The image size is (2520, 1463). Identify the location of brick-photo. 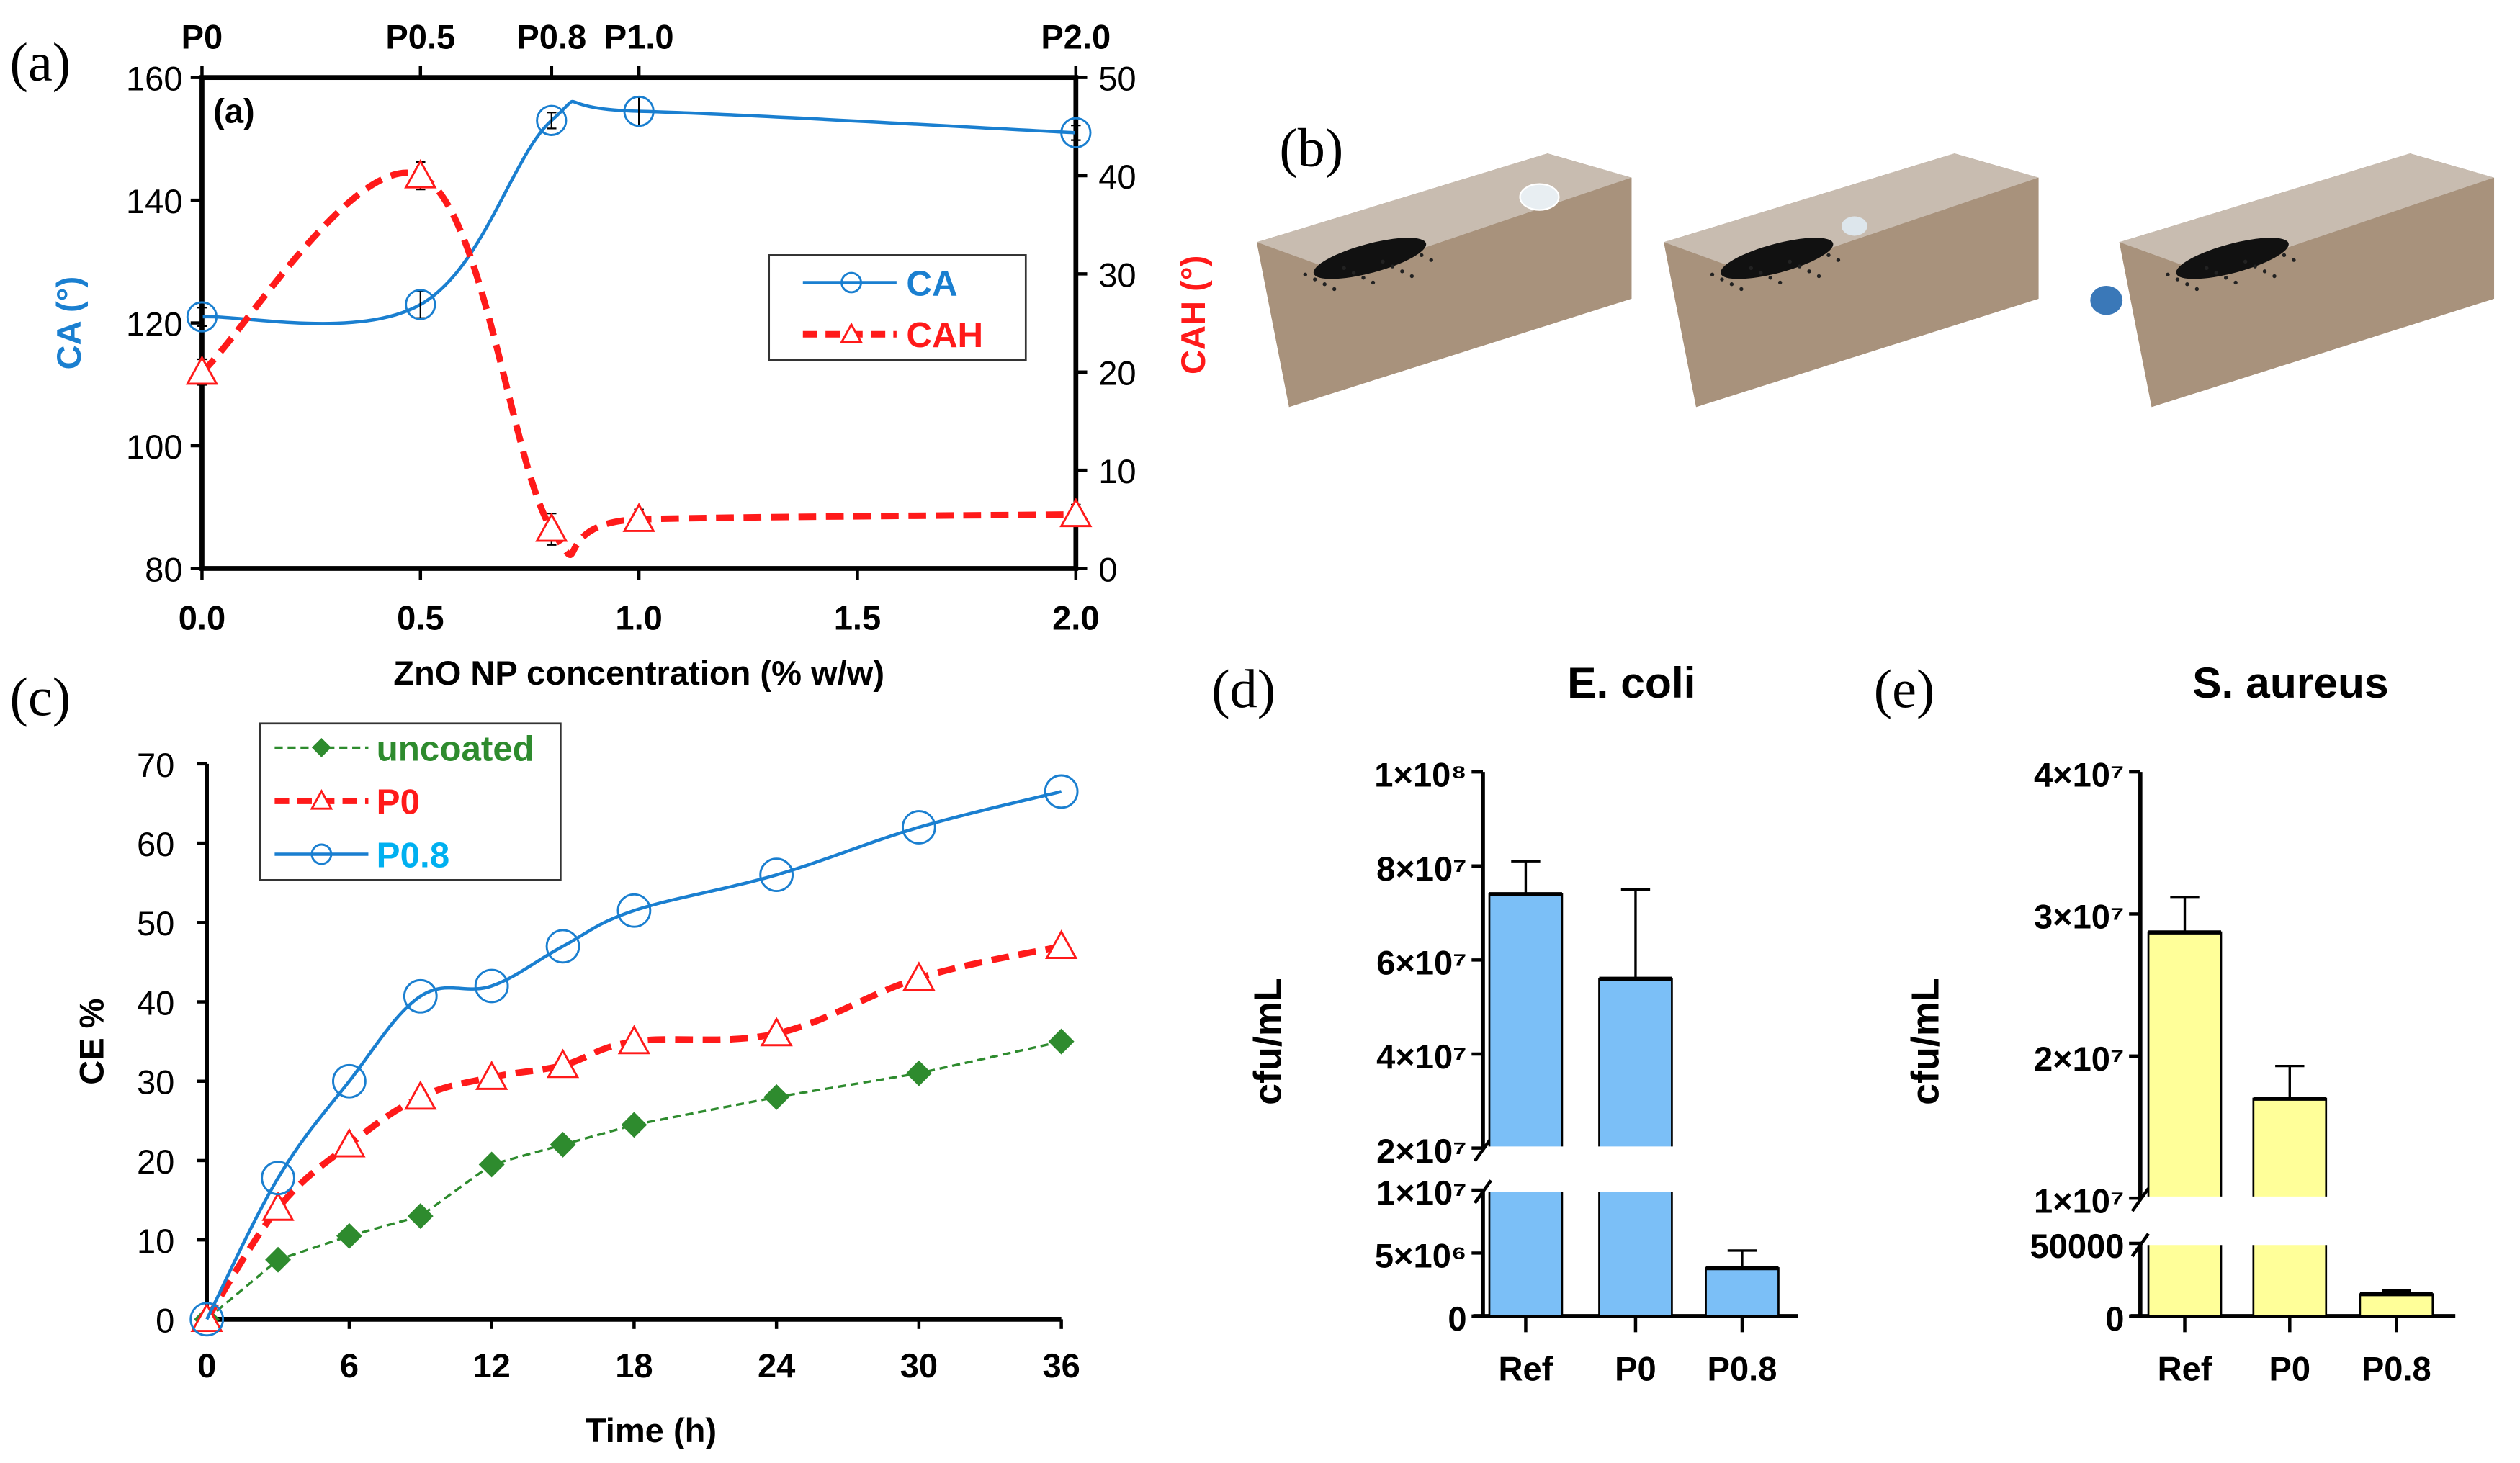
(1851, 280).